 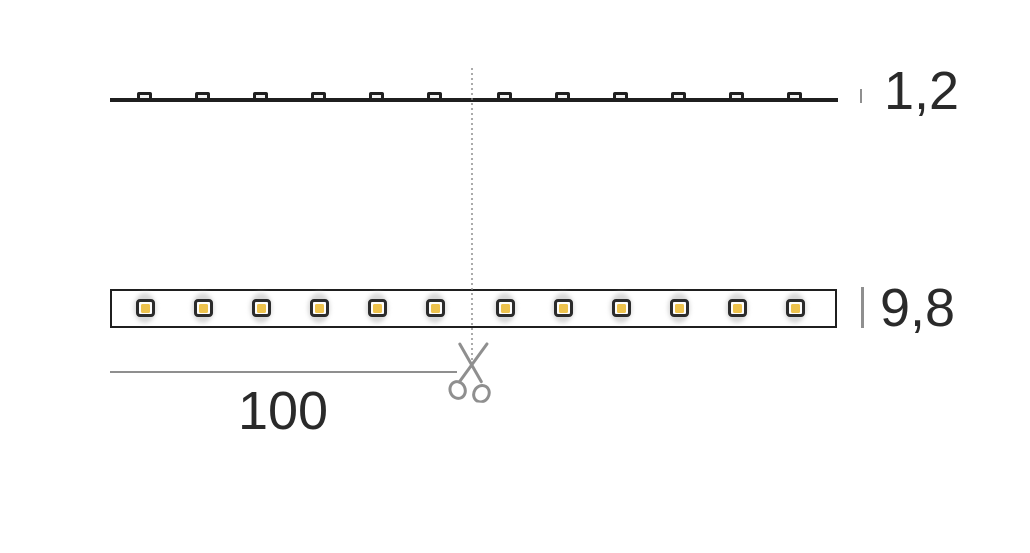 What do you see at coordinates (918, 308) in the screenshot?
I see `width-dimension-label: 9,8` at bounding box center [918, 308].